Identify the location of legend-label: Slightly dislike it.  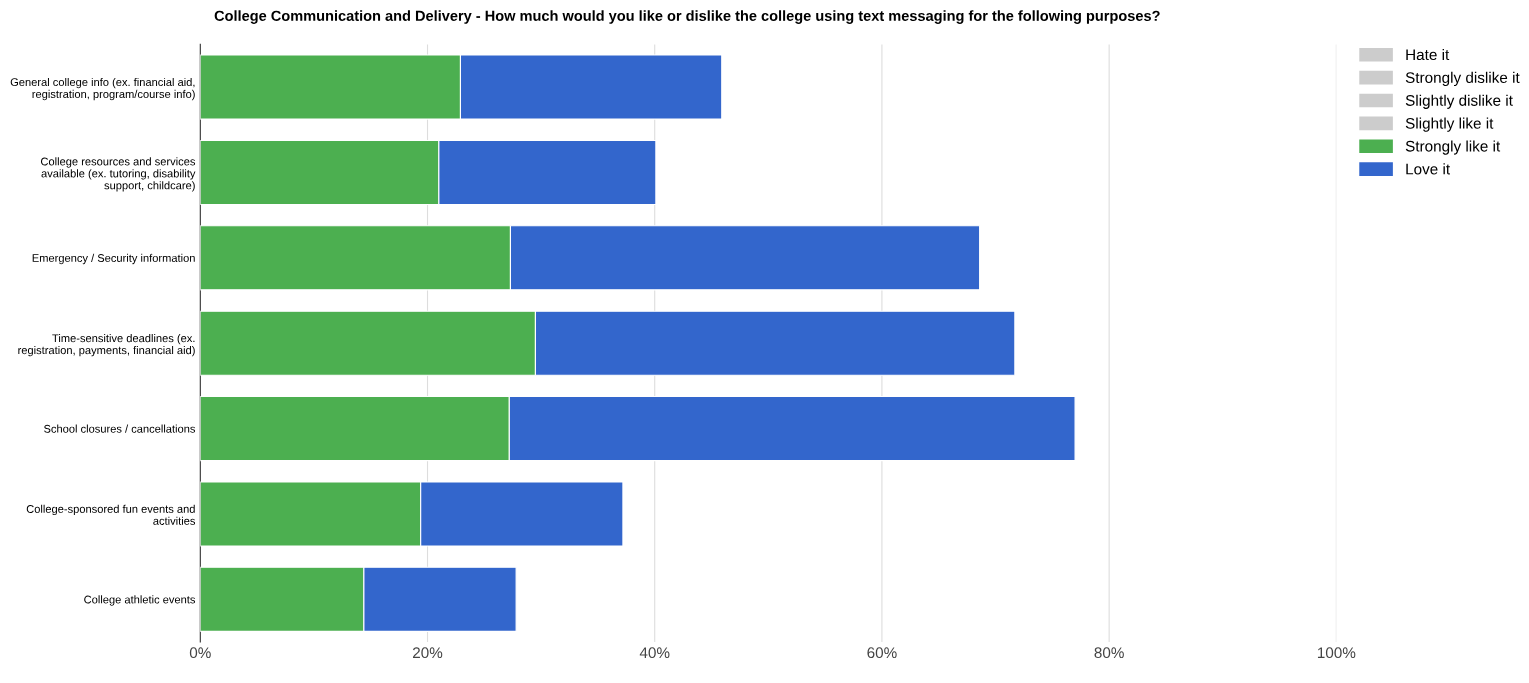
(1459, 101).